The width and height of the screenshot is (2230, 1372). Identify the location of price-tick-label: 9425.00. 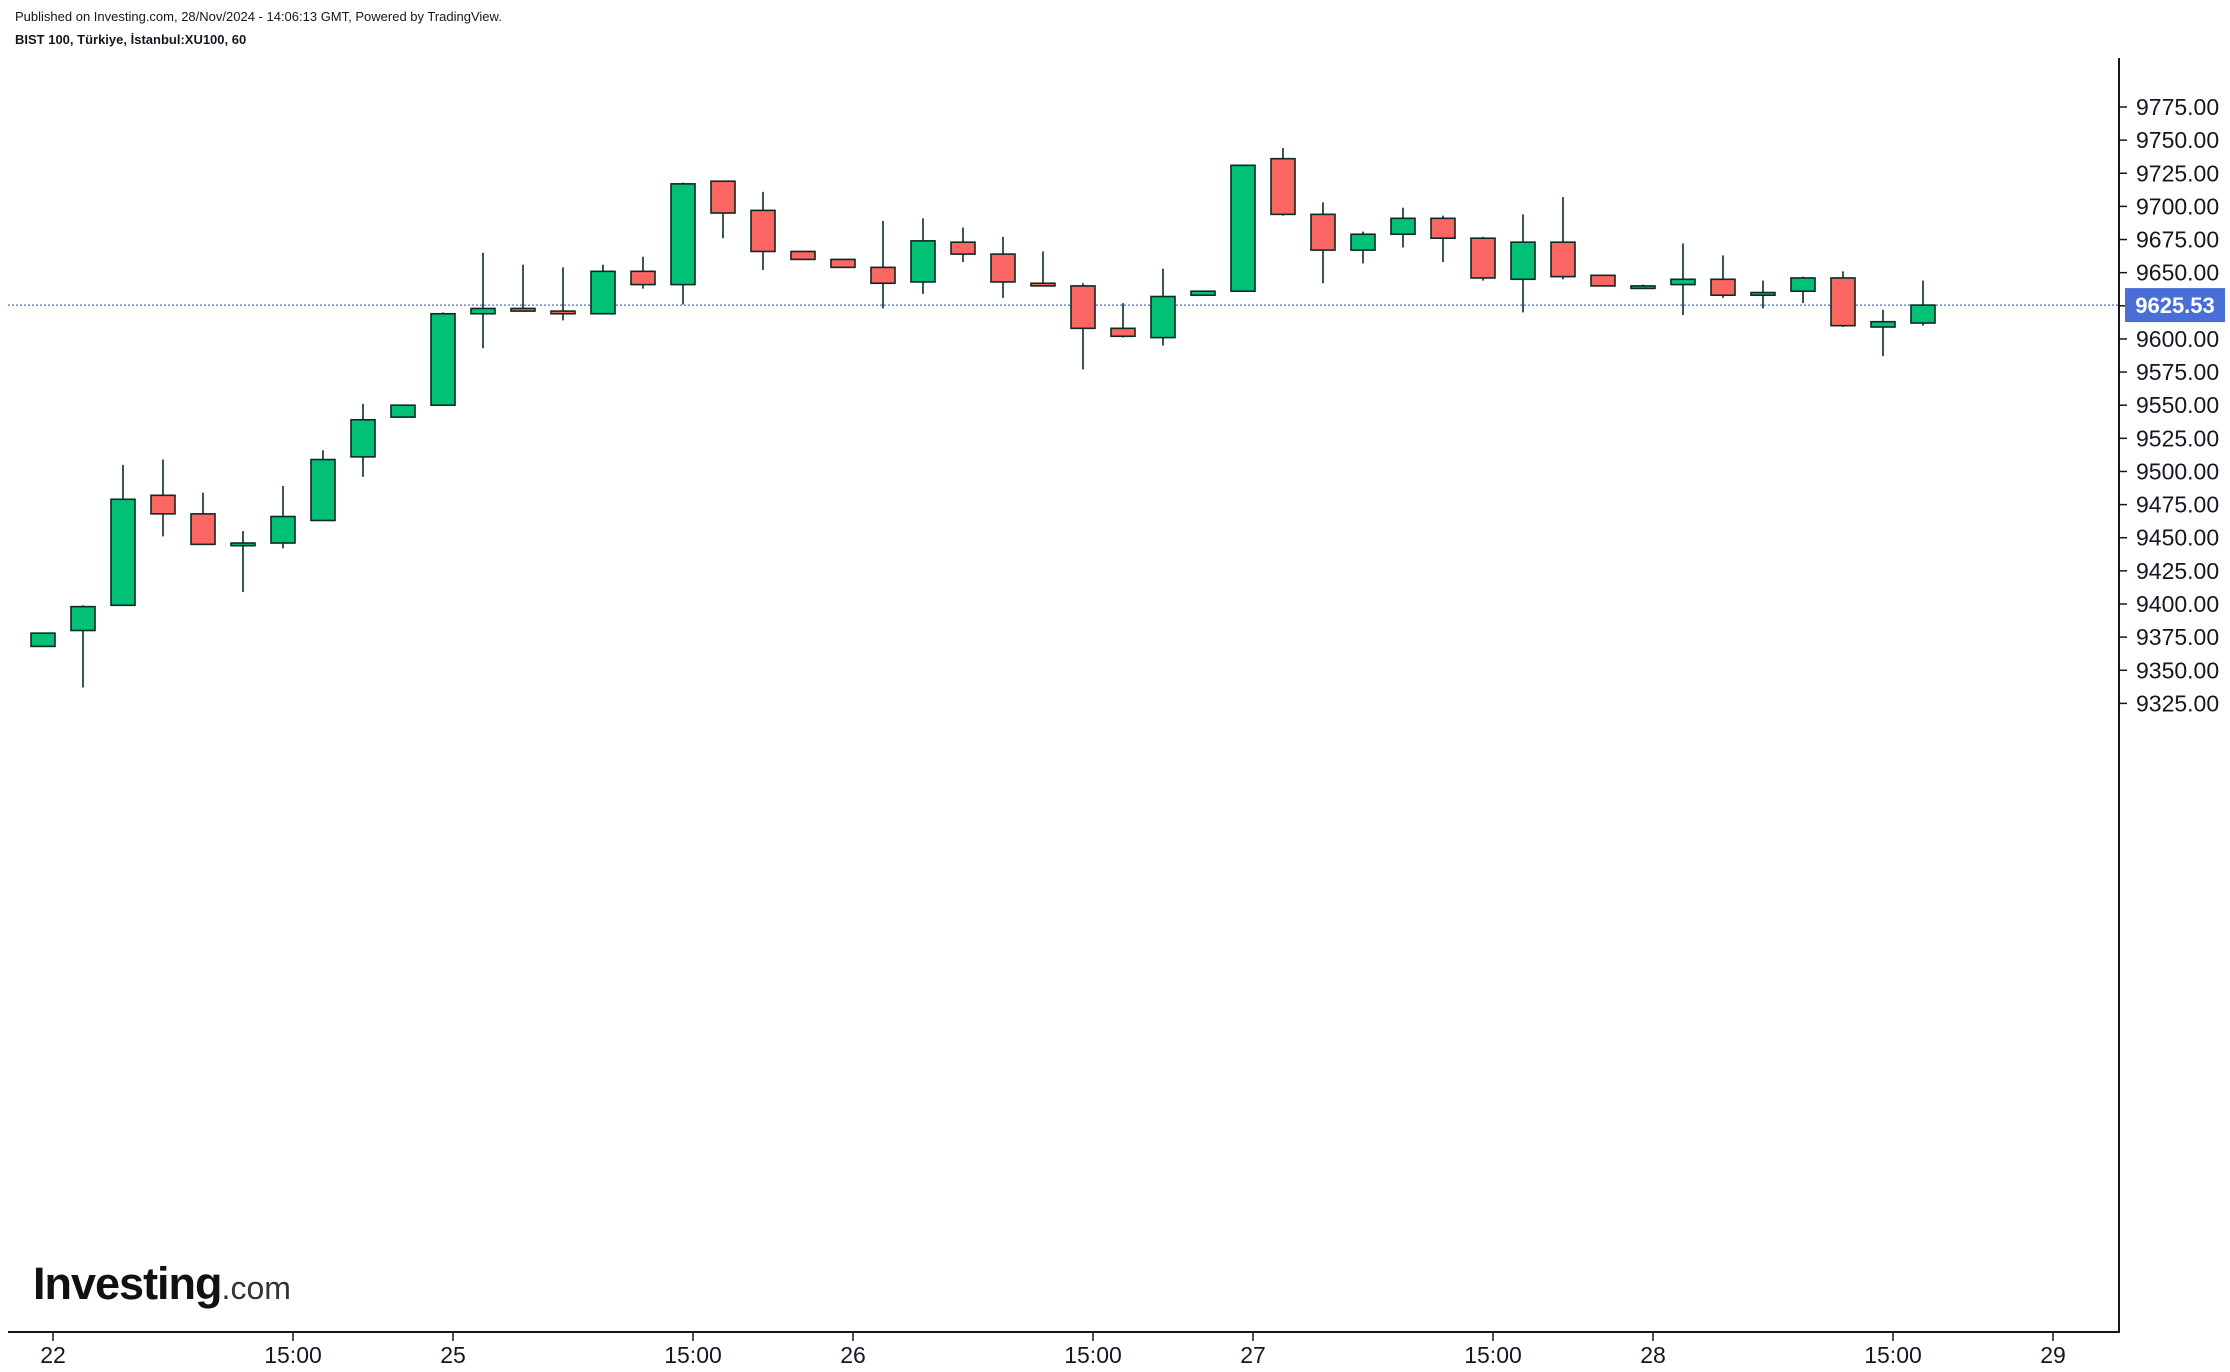
(2177, 571).